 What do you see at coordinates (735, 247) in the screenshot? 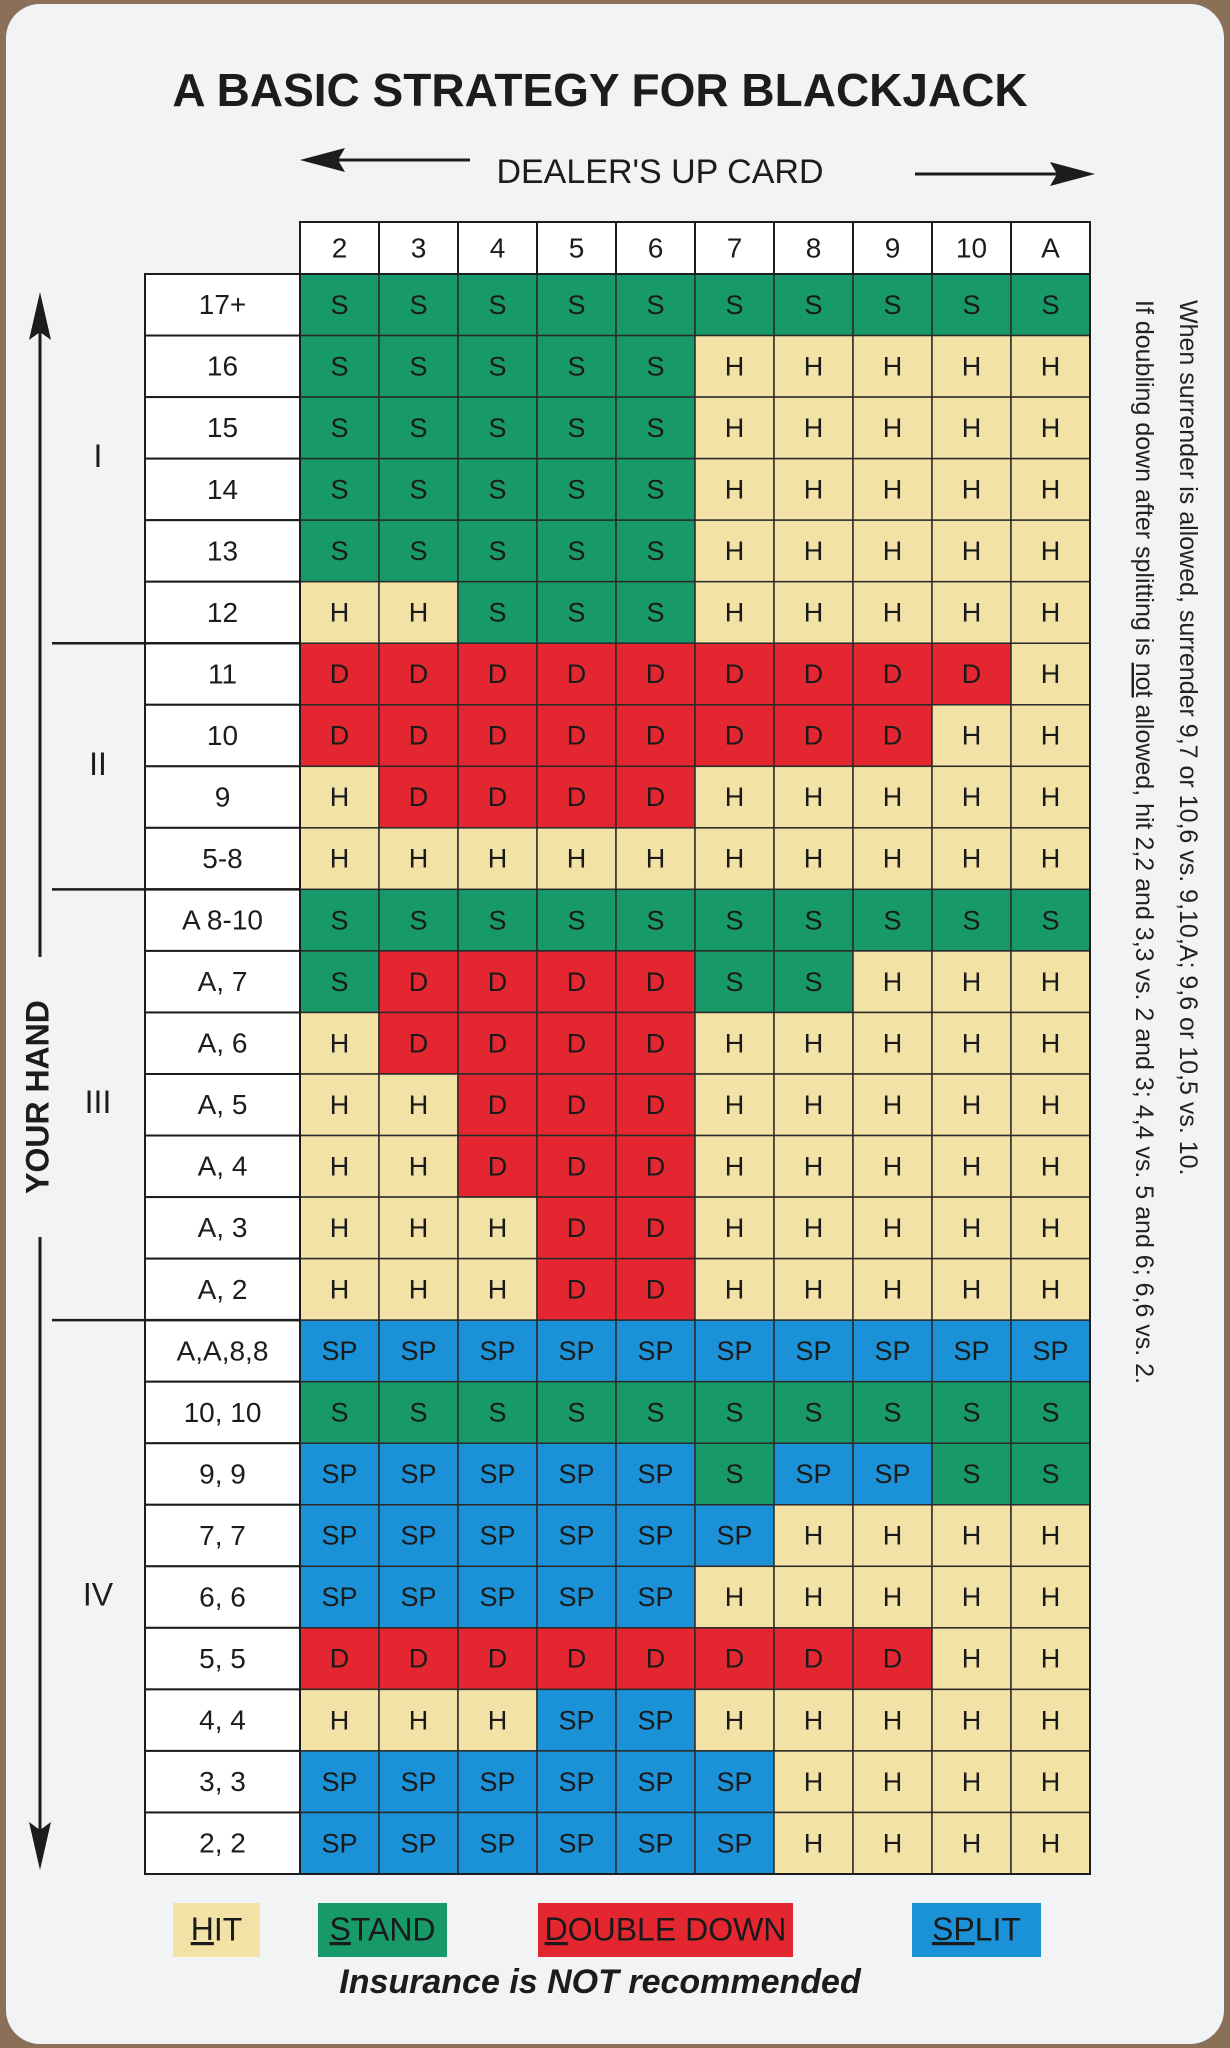
I see `column-header: 7` at bounding box center [735, 247].